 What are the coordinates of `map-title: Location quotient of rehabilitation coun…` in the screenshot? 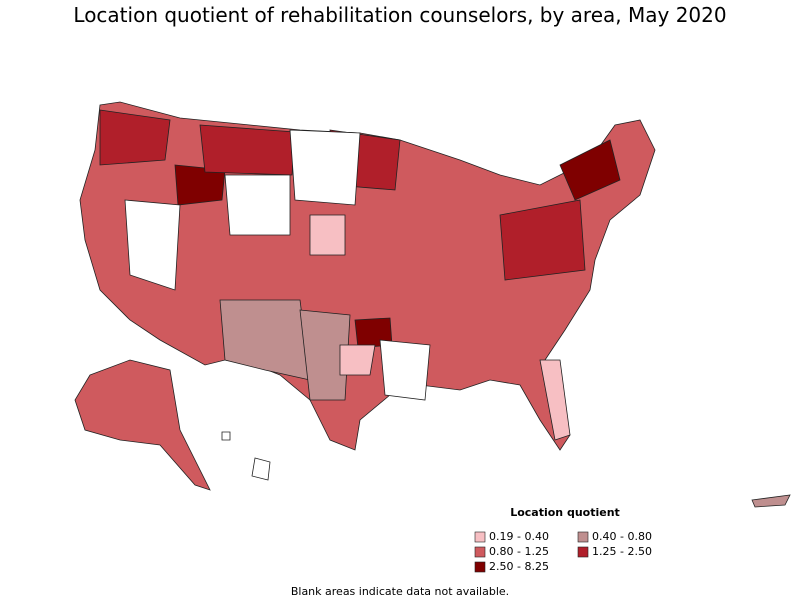 It's located at (399, 15).